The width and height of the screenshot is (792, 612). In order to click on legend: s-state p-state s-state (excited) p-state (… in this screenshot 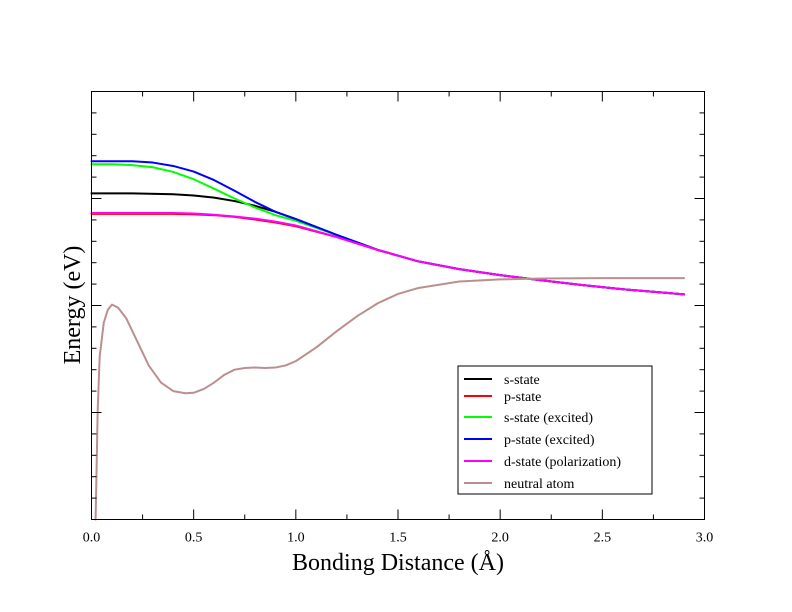, I will do `click(555, 430)`.